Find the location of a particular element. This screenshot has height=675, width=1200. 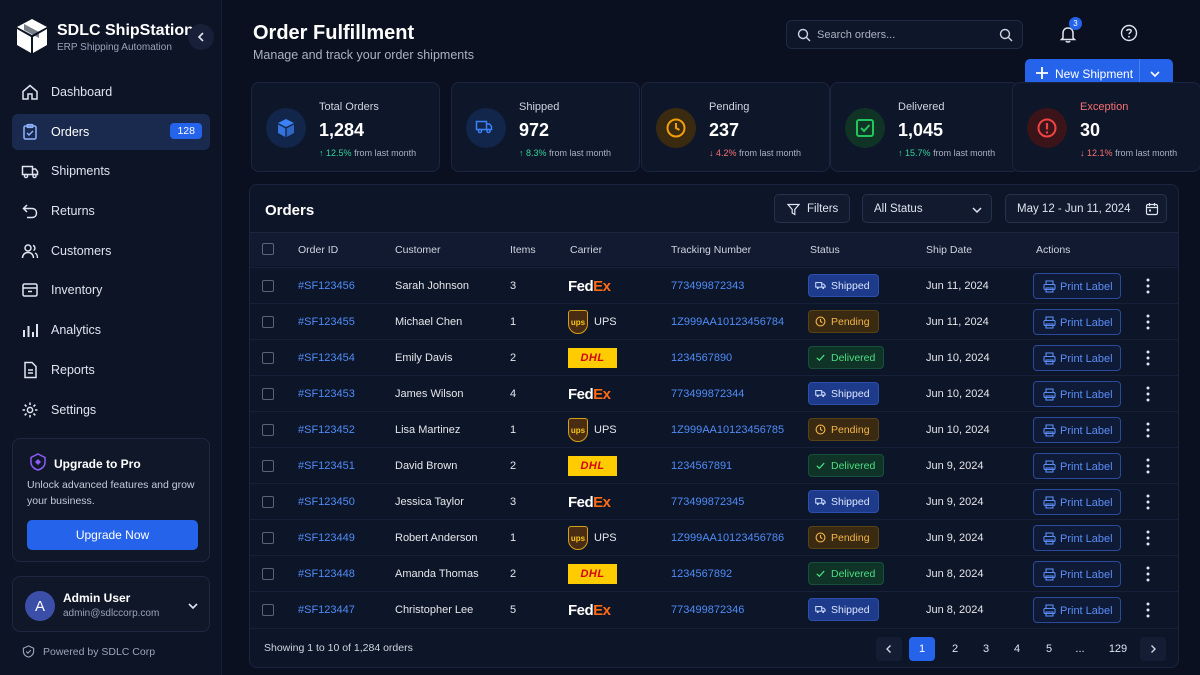

sidebar-item-customers: Customers is located at coordinates (111, 251).